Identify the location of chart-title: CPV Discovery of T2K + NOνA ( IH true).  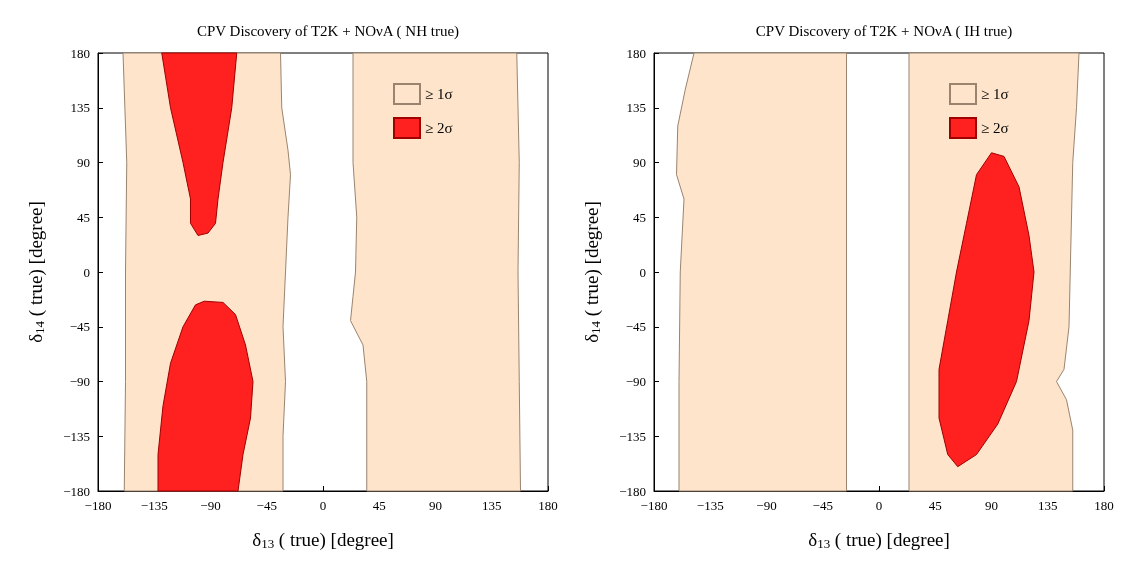
(884, 31).